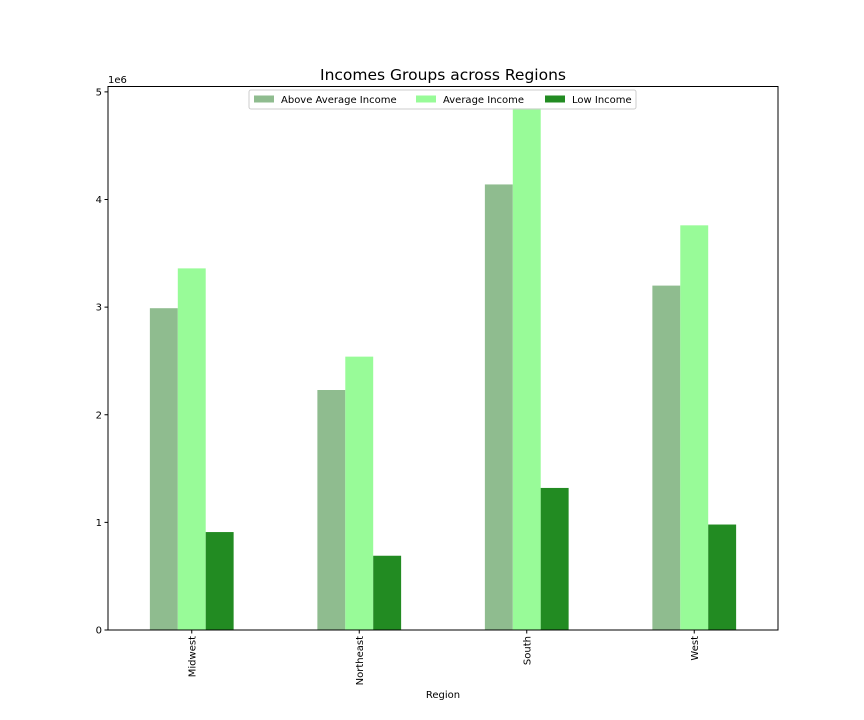 The width and height of the screenshot is (864, 720). Describe the element at coordinates (602, 100) in the screenshot. I see `legend-label: Low Income` at that location.